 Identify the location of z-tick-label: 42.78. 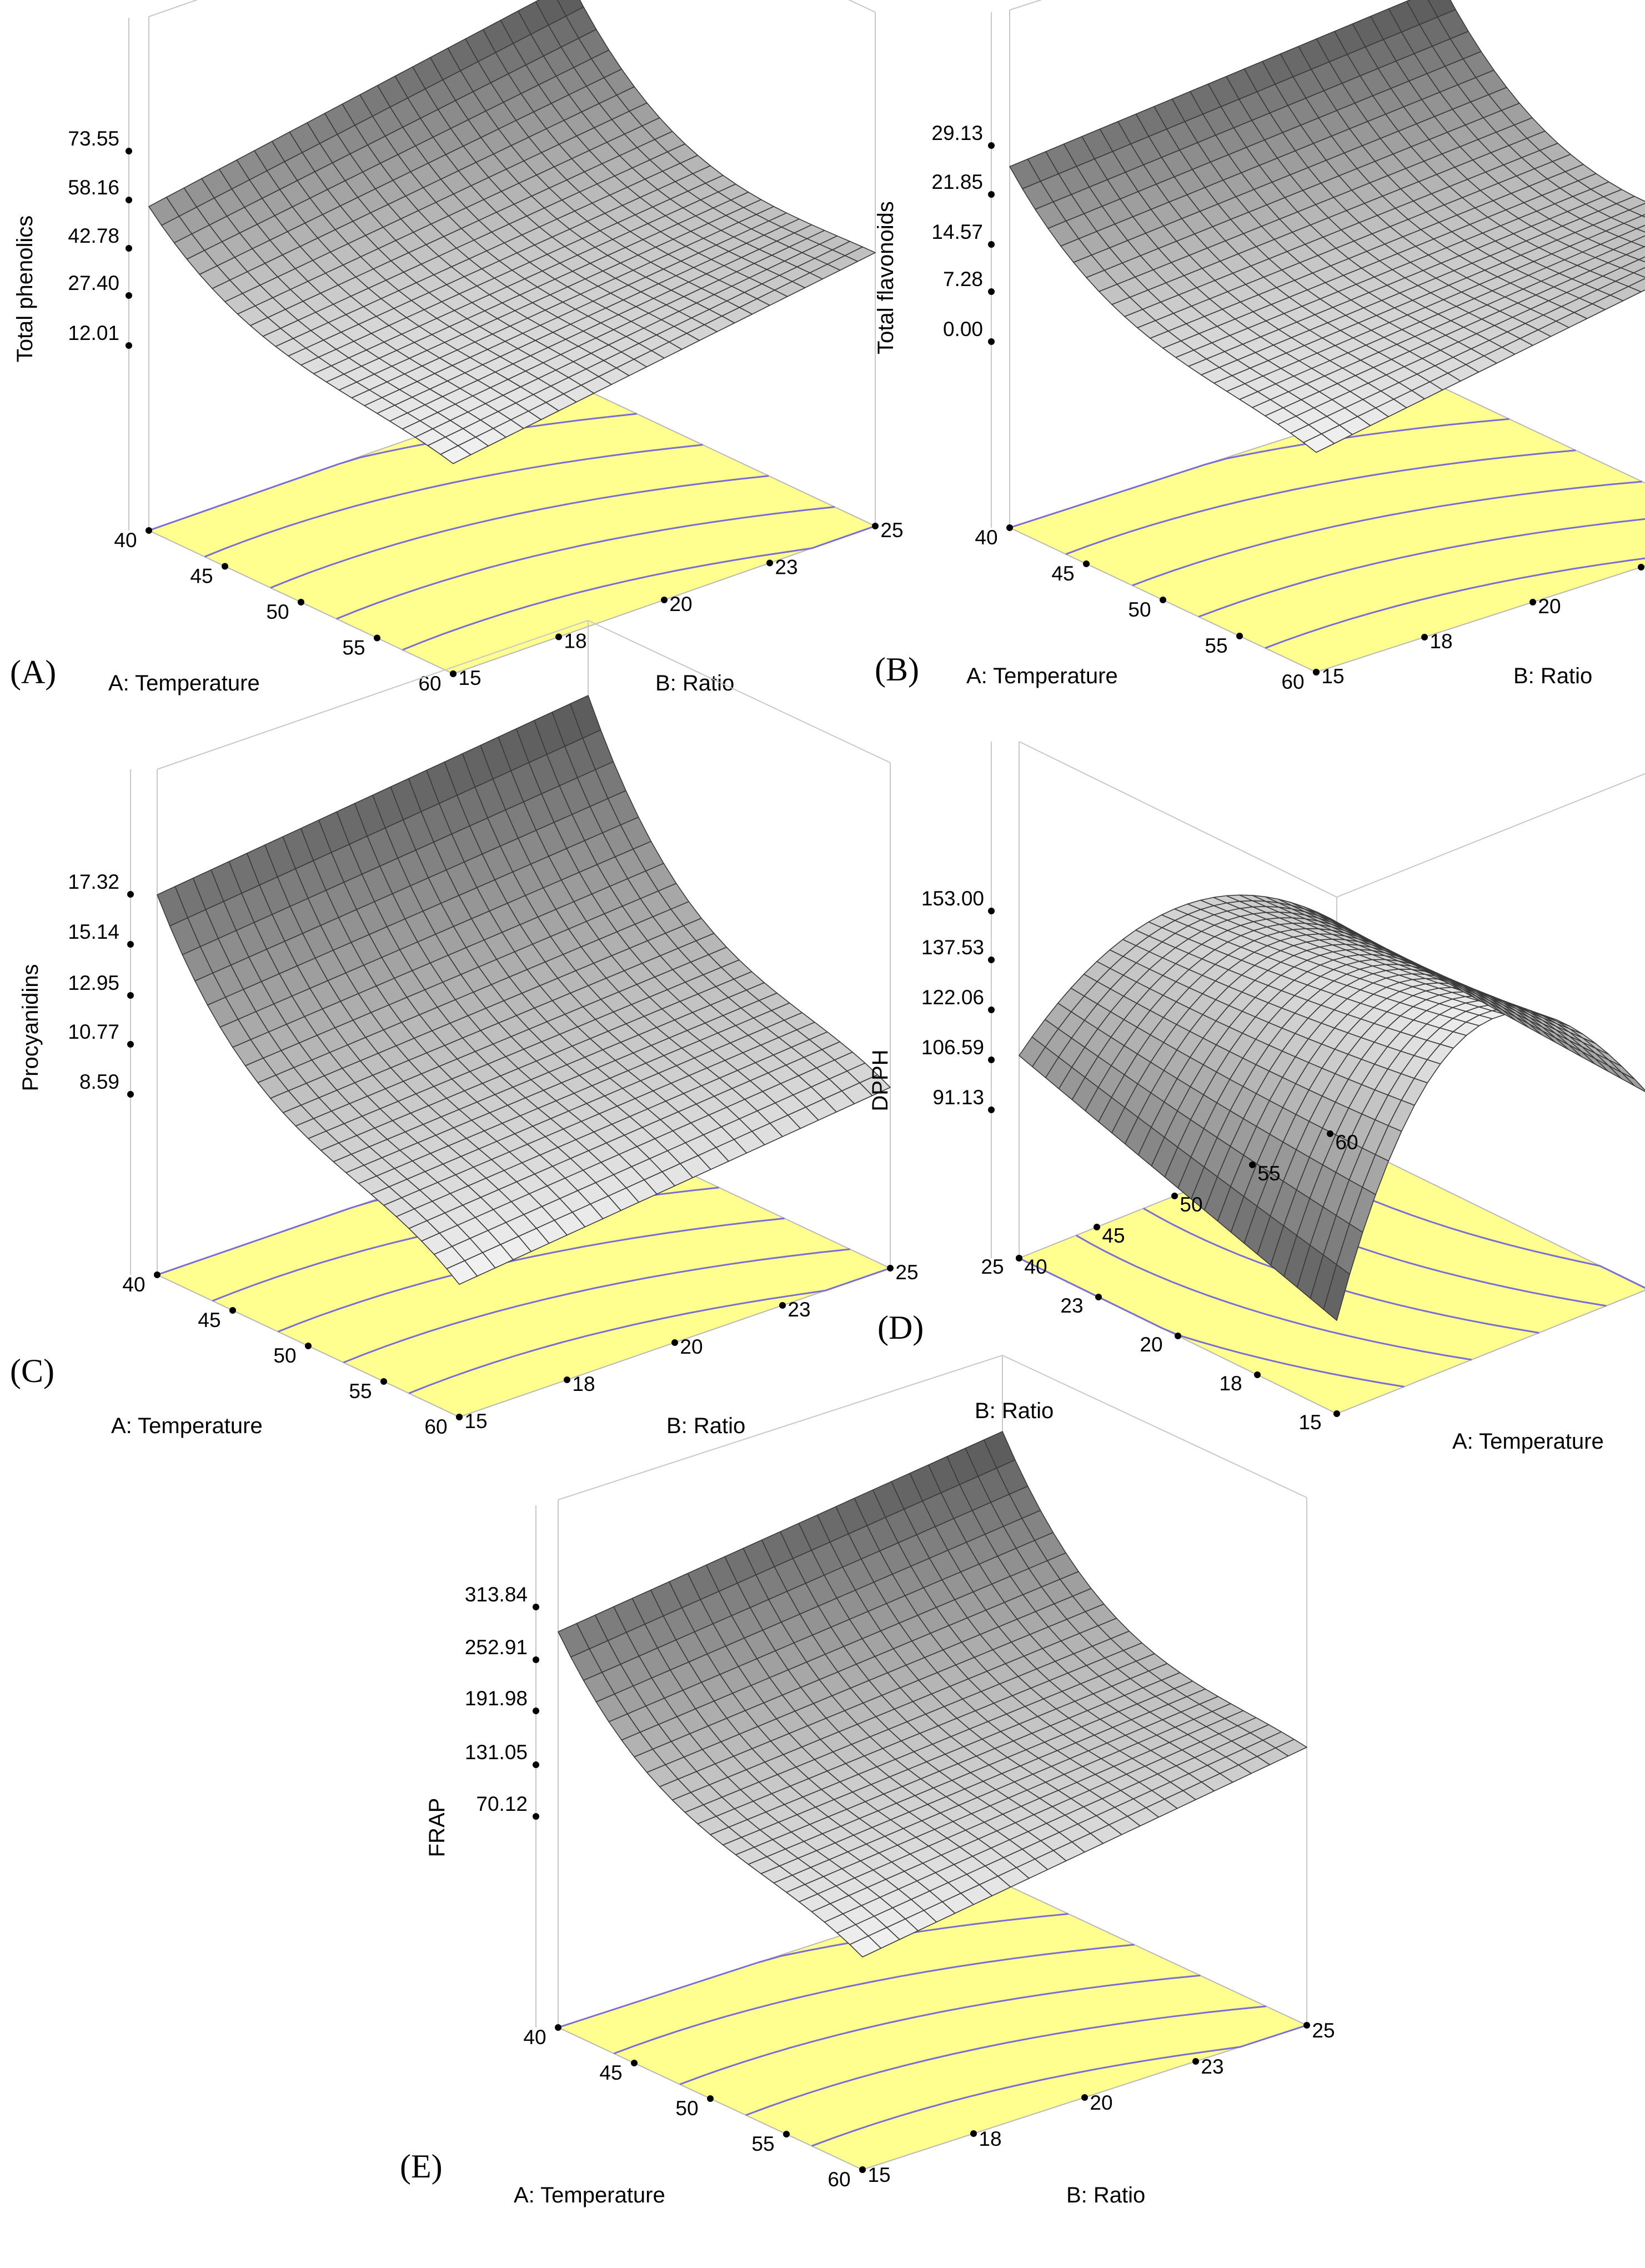
(93, 235).